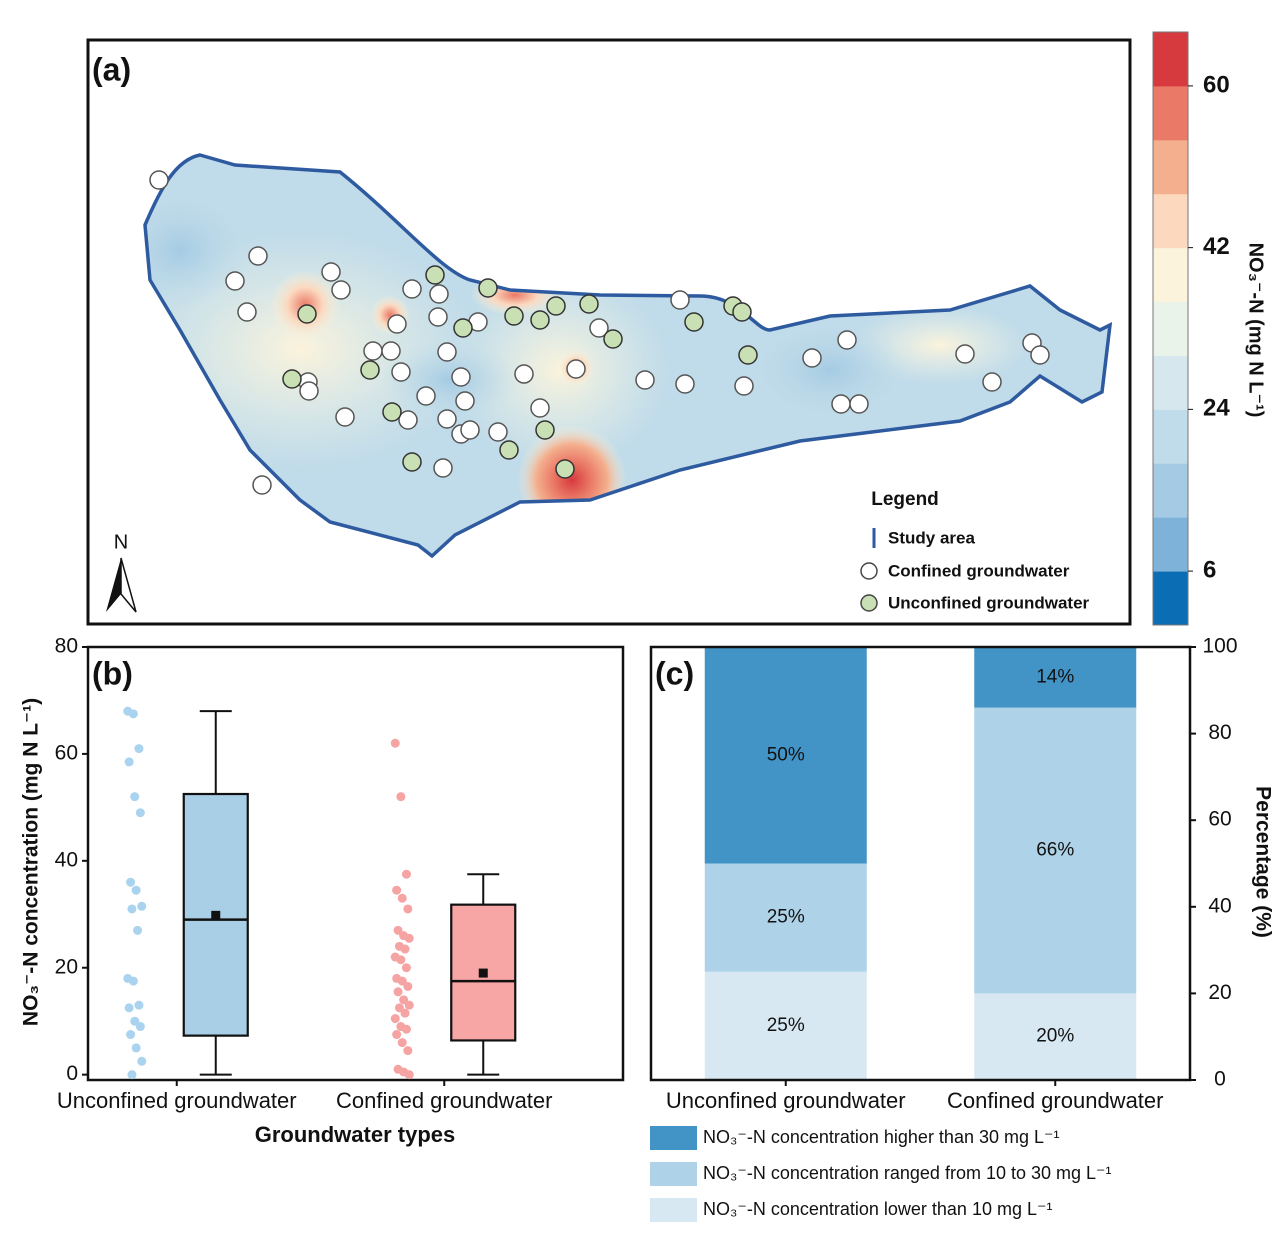  What do you see at coordinates (1219, 992) in the screenshot?
I see `y-tick-label: 20` at bounding box center [1219, 992].